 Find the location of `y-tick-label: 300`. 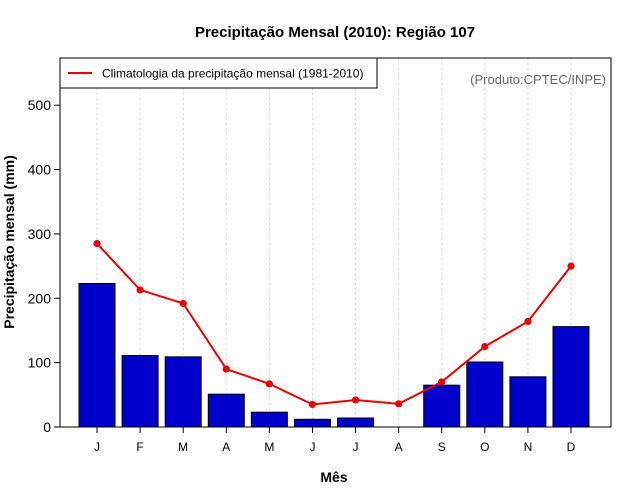

y-tick-label: 300 is located at coordinates (40, 234).